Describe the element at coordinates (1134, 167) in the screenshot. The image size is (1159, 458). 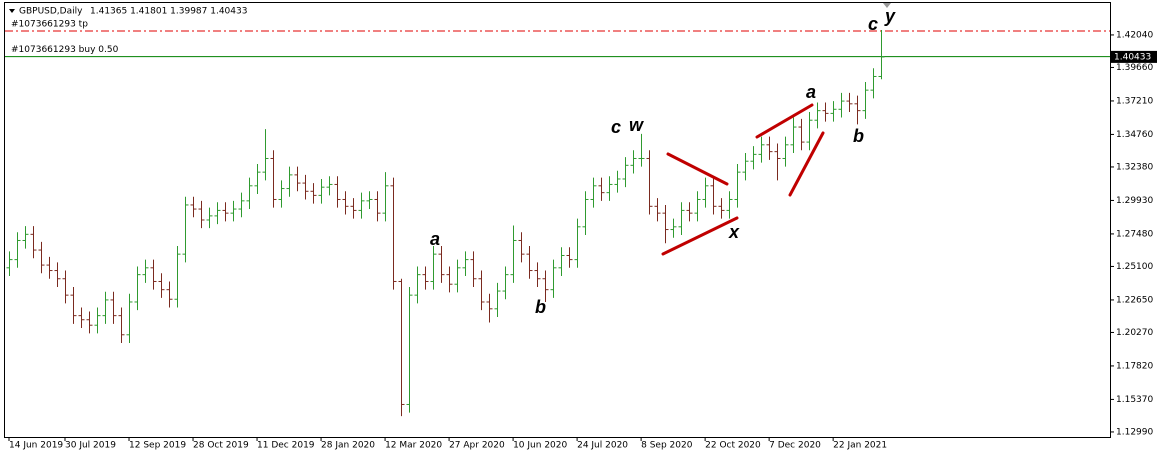
I see `y-tick-label: 1.32380` at that location.